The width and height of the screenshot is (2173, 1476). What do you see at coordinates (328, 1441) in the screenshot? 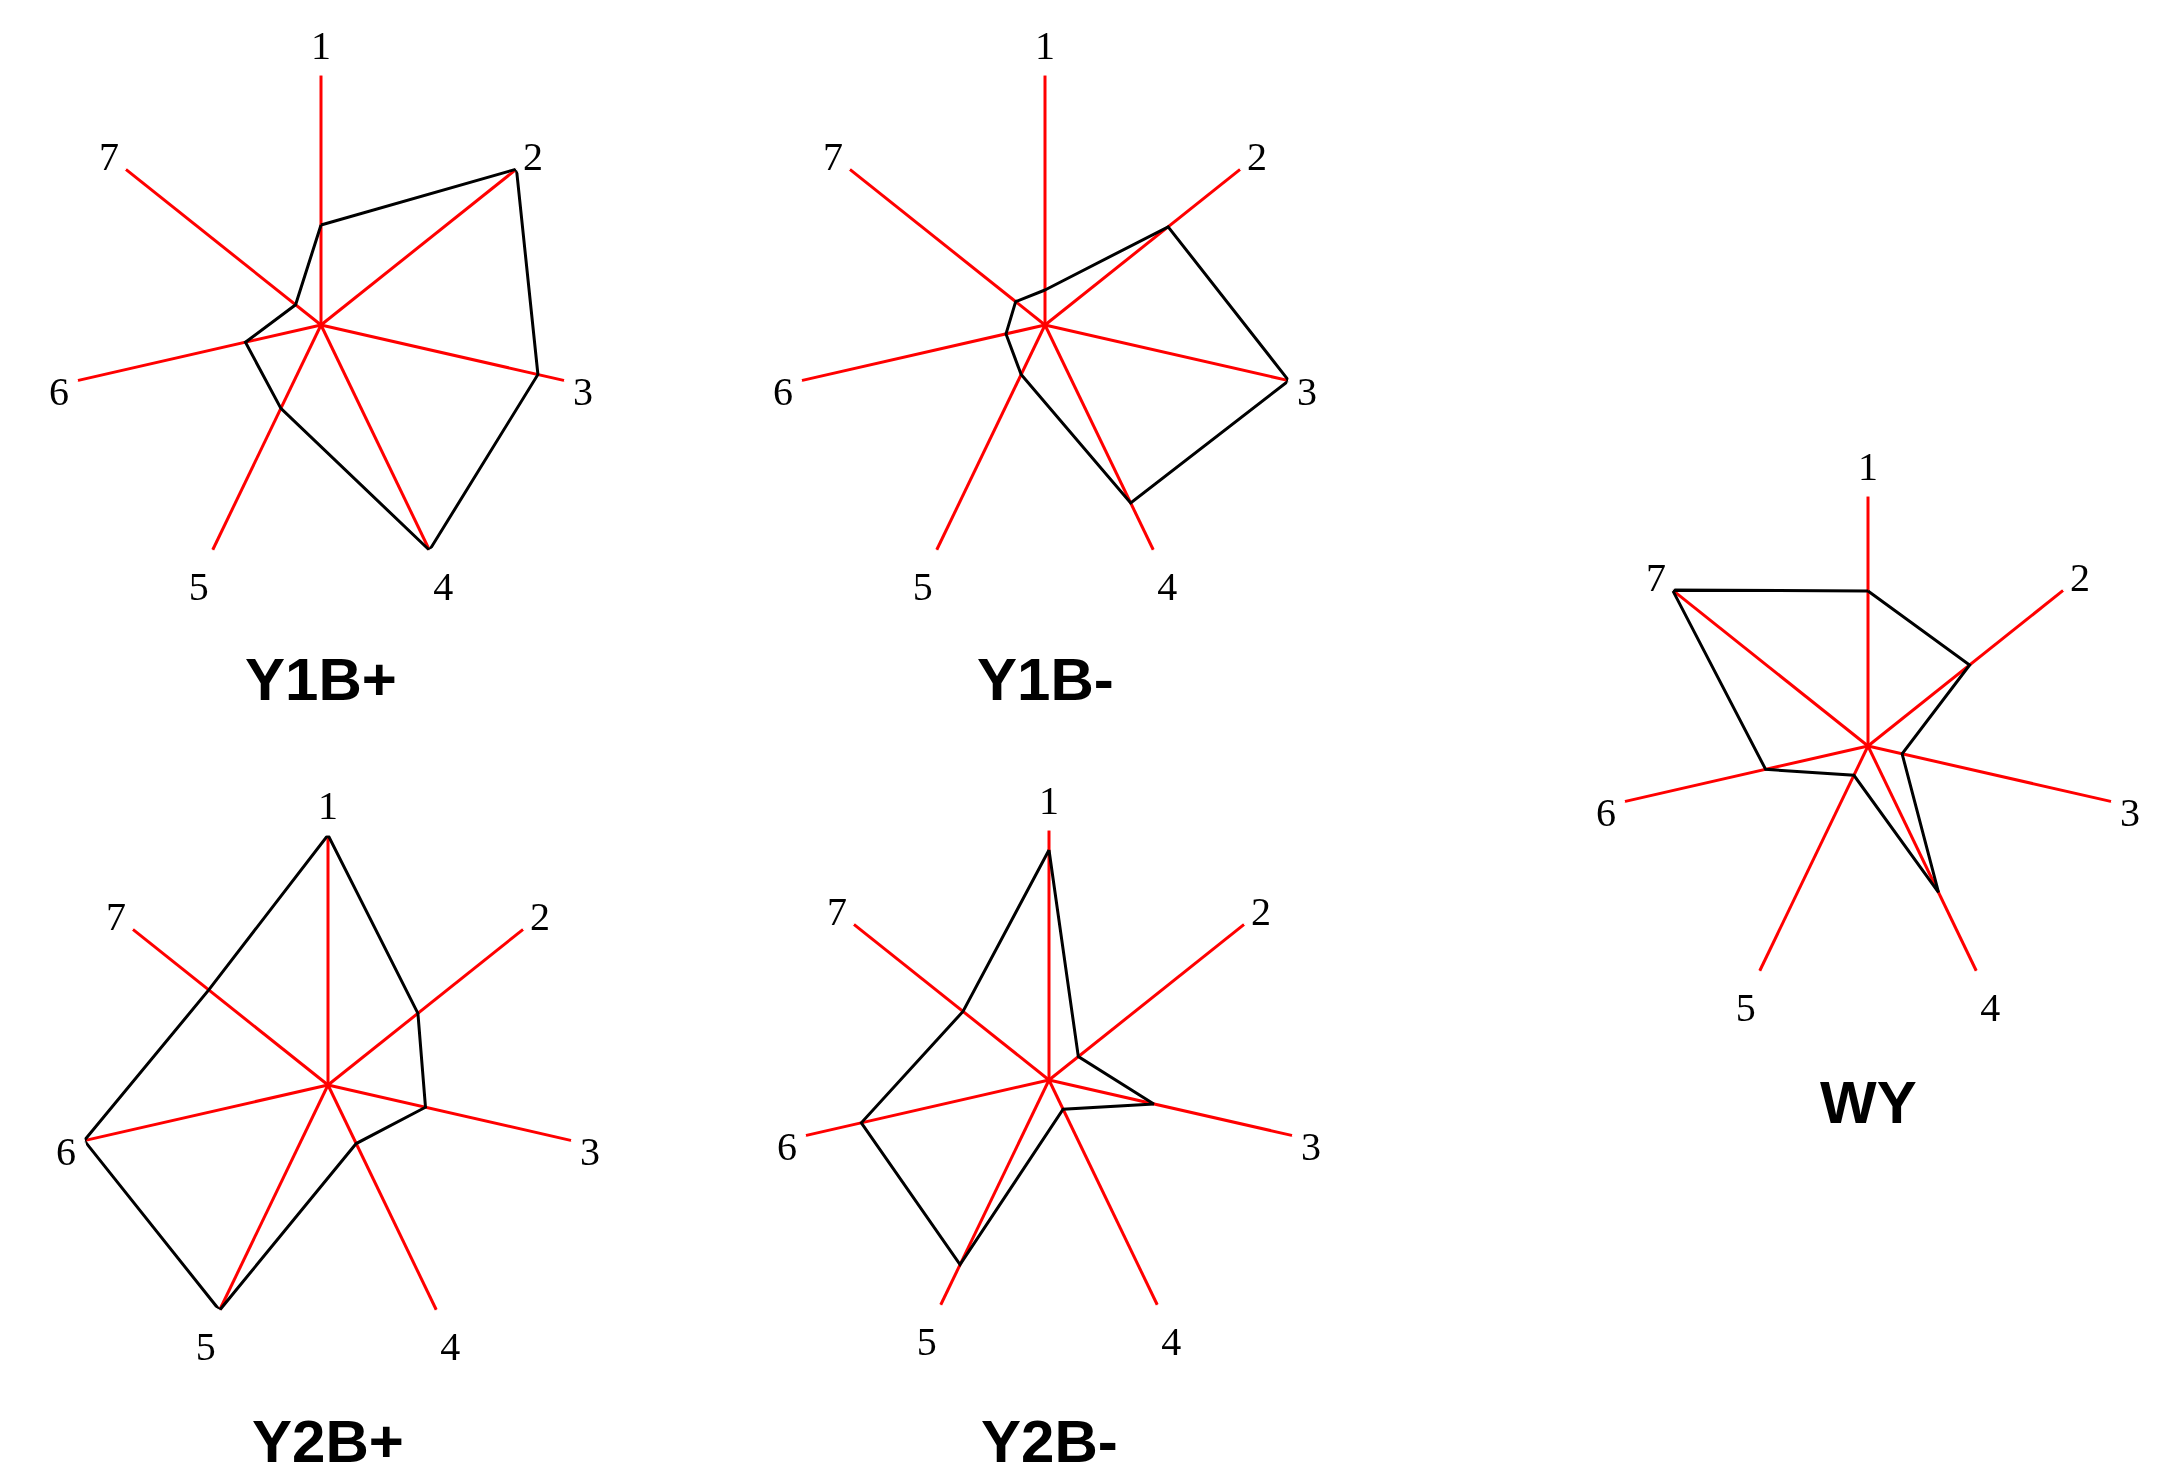
I see `text: Y2B+` at bounding box center [328, 1441].